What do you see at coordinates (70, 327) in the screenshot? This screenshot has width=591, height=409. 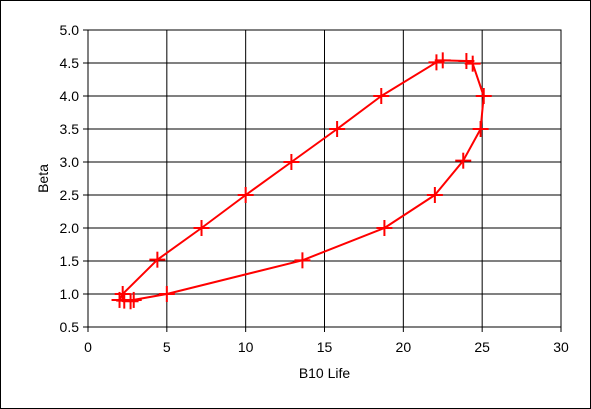 I see `y-tick-label: 0.5` at bounding box center [70, 327].